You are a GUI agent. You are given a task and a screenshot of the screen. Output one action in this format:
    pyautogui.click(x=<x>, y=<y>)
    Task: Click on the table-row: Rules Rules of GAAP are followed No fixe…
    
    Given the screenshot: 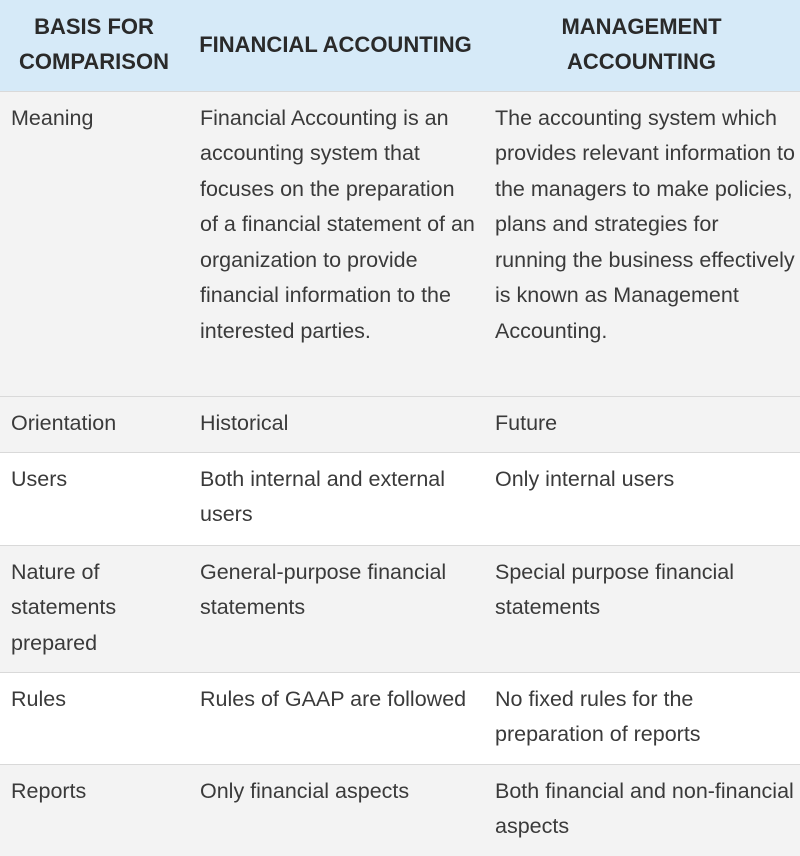 What is the action you would take?
    pyautogui.click(x=400, y=718)
    